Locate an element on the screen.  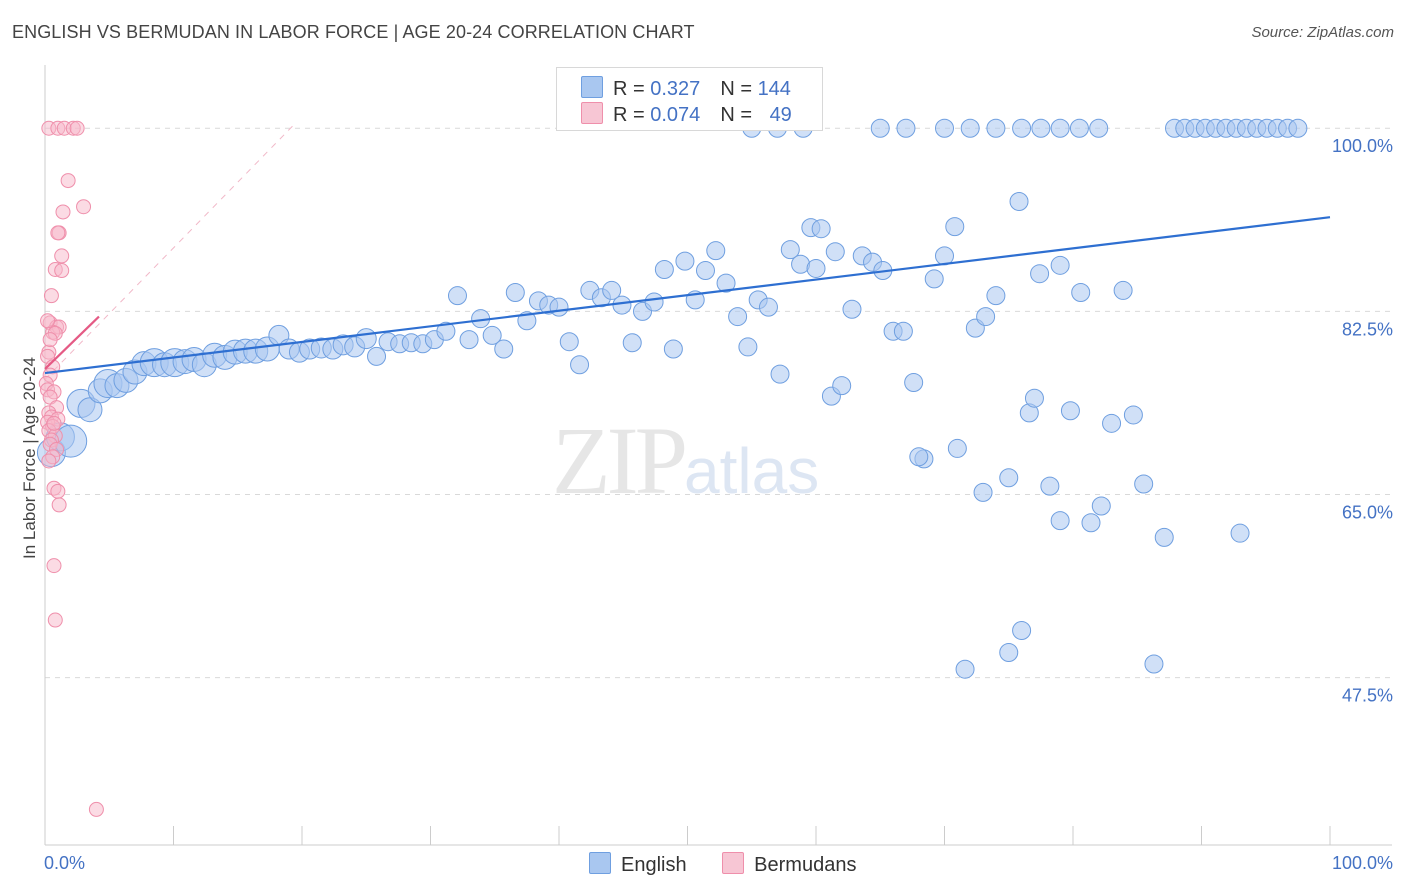
bermudan-r-label: R = is located at coordinates (632, 115).